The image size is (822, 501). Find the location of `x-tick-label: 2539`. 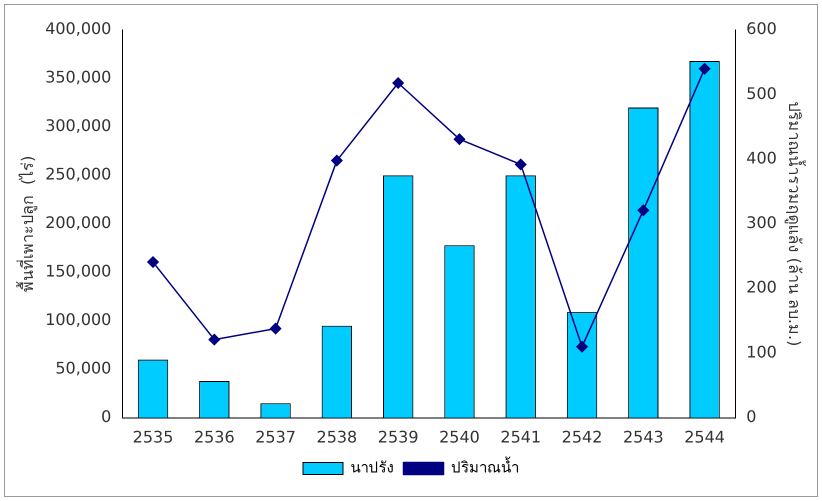

x-tick-label: 2539 is located at coordinates (398, 437).